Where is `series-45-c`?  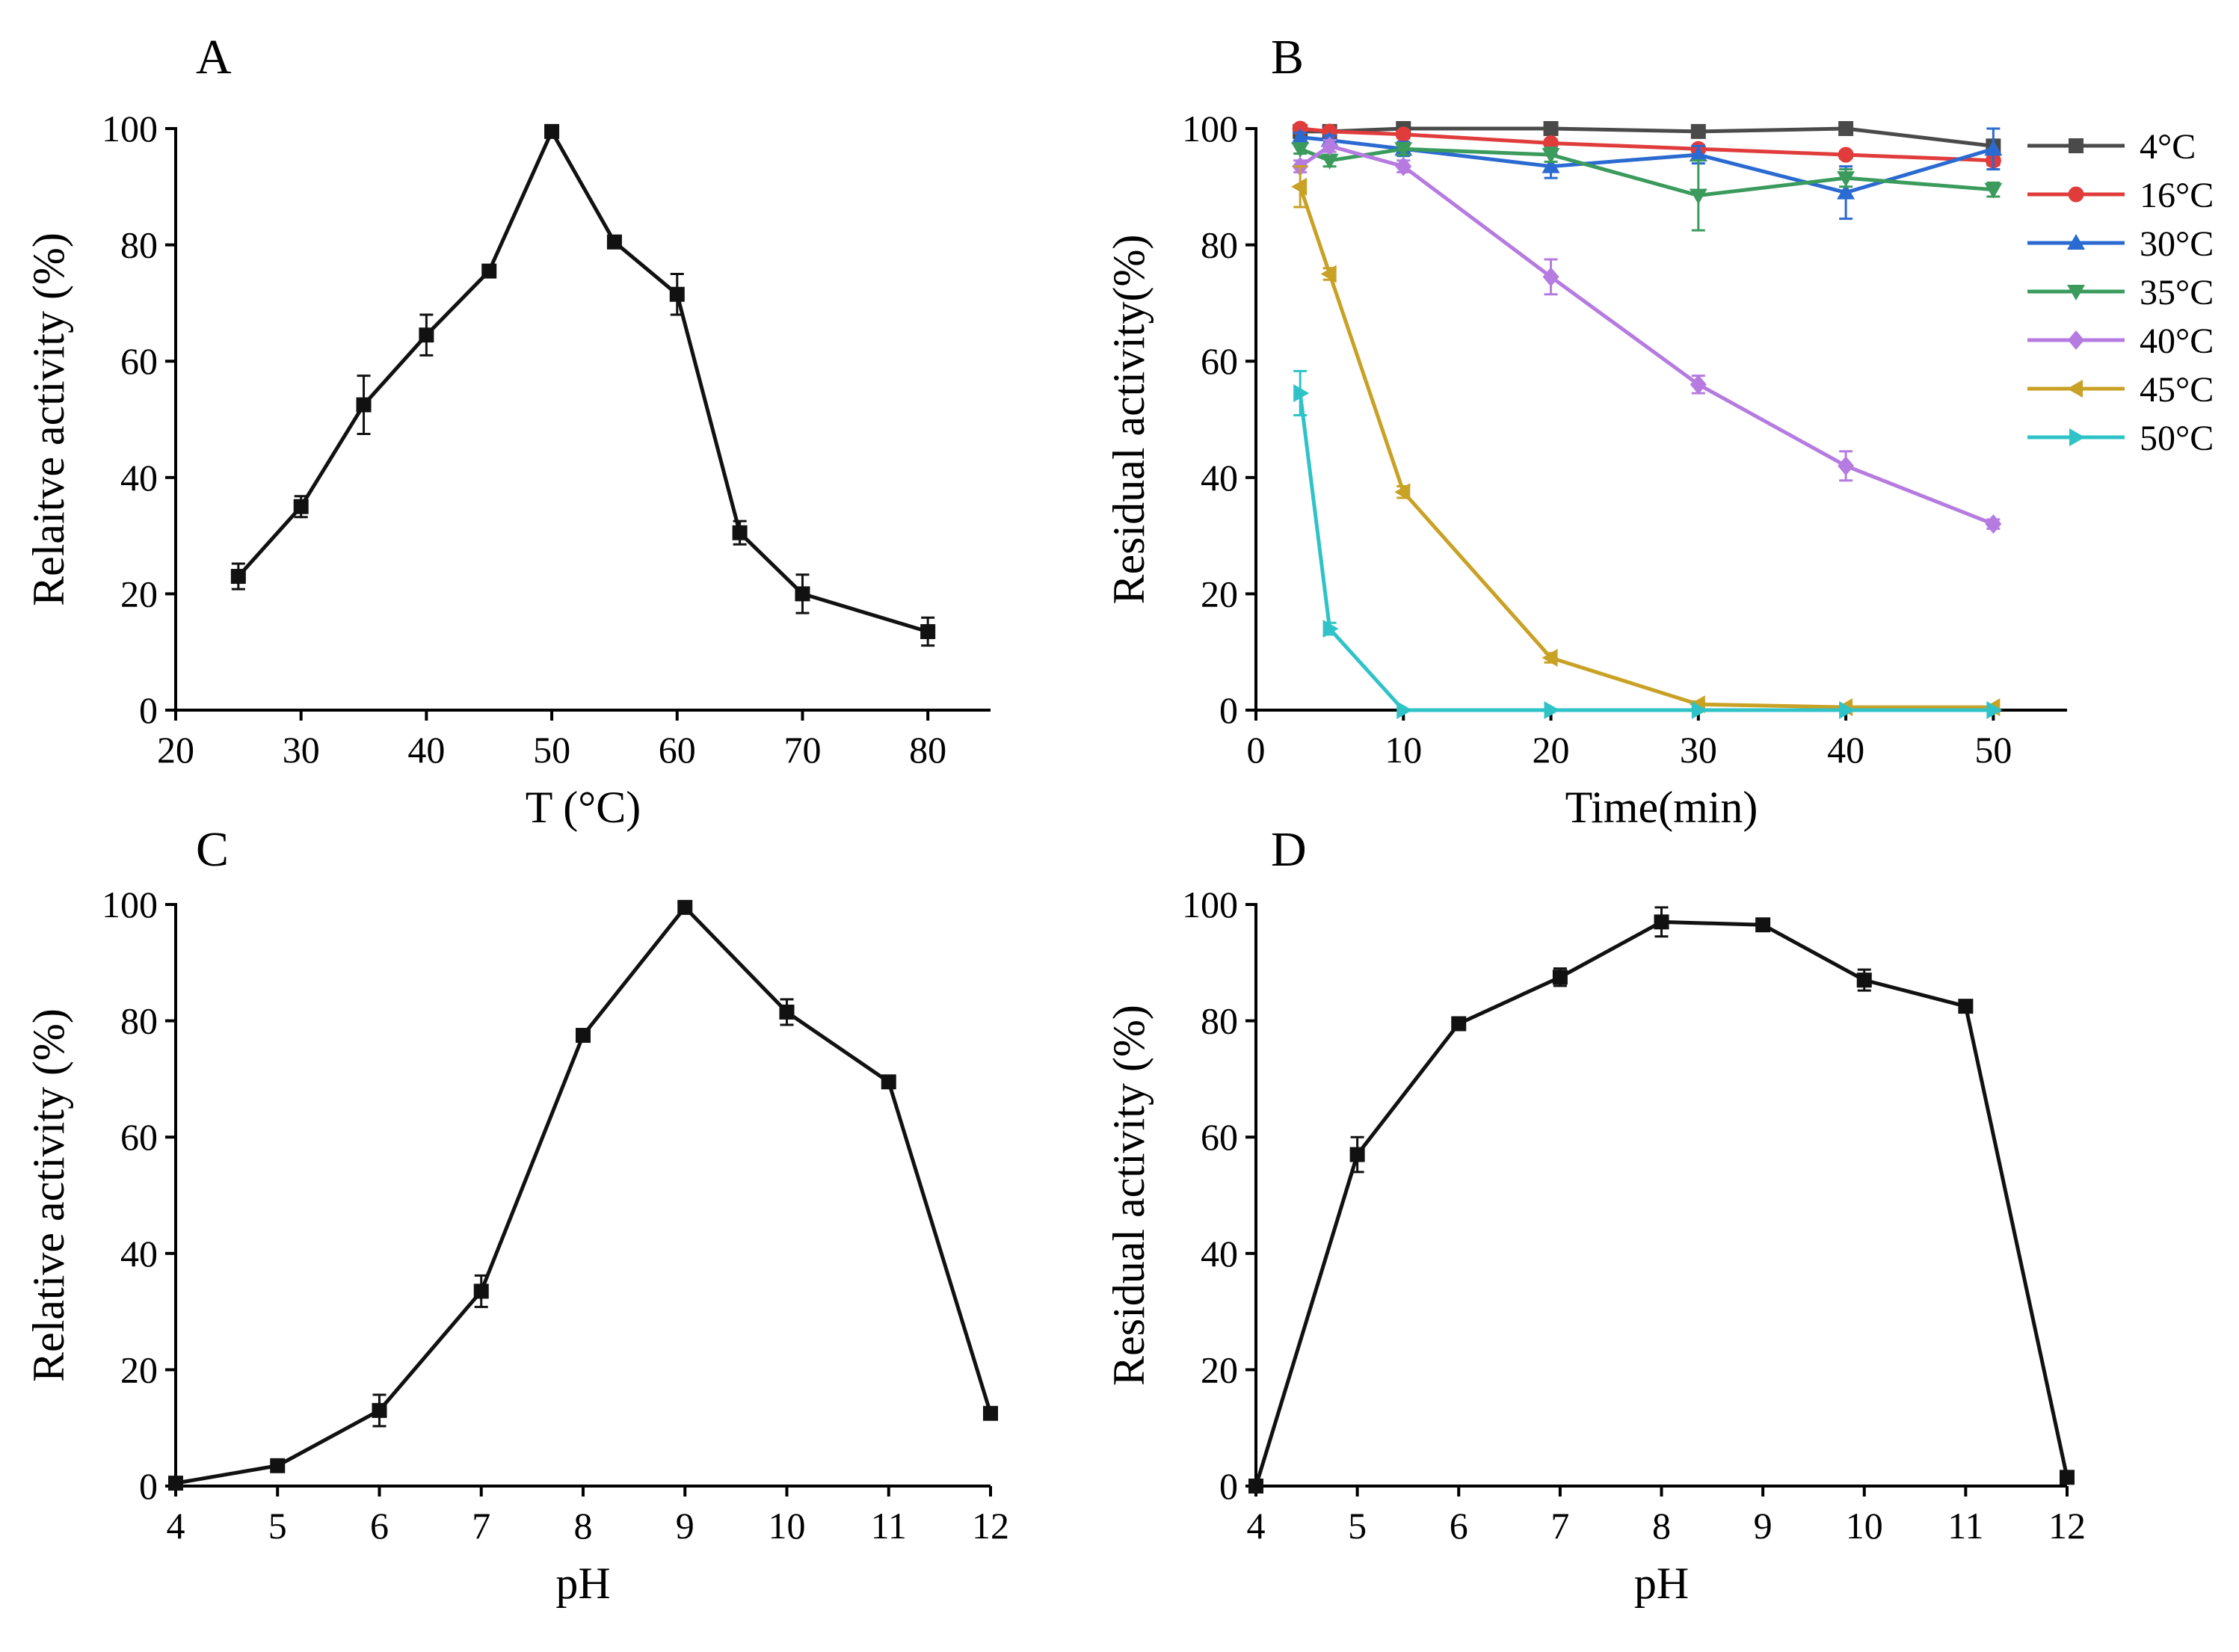 series-45-c is located at coordinates (1646, 441).